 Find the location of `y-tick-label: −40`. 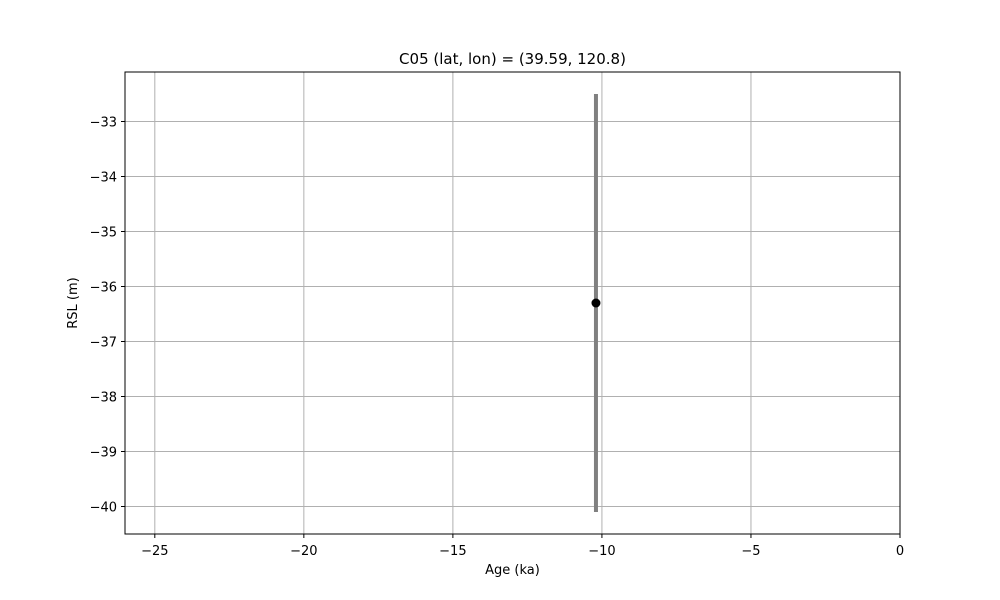

y-tick-label: −40 is located at coordinates (103, 508).